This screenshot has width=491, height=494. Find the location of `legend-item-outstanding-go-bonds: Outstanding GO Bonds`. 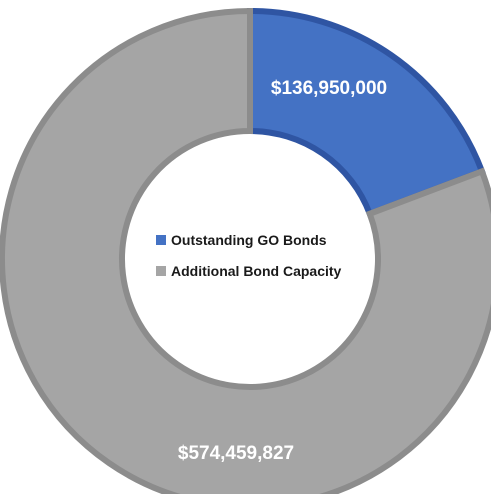

legend-item-outstanding-go-bonds: Outstanding GO Bonds is located at coordinates (248, 240).